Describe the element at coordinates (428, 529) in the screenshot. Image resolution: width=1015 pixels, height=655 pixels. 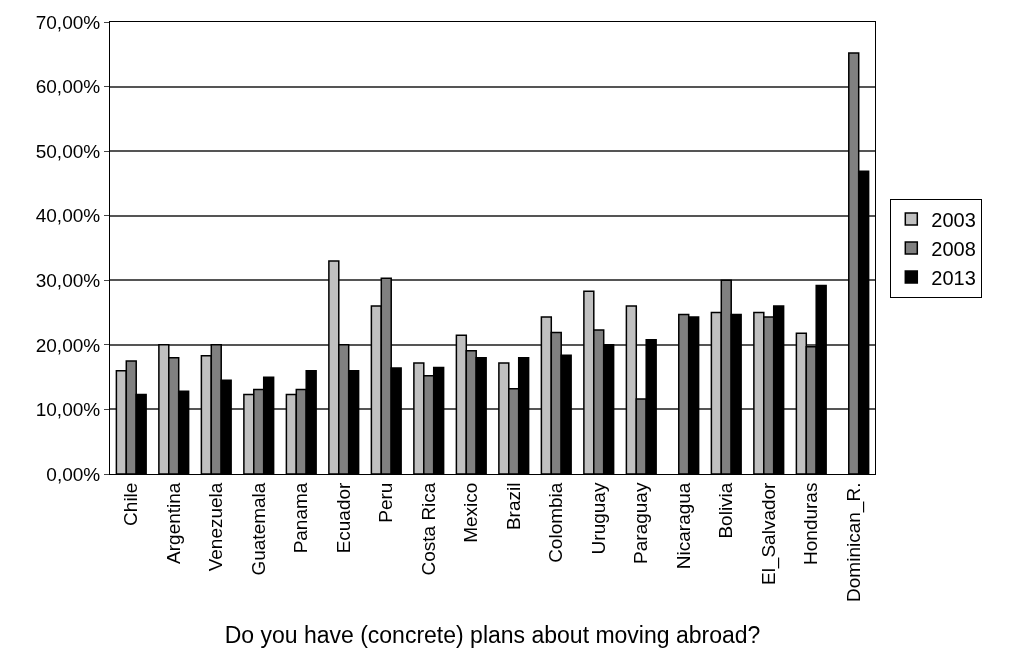
I see `x-tick-label: Costa Rica` at that location.